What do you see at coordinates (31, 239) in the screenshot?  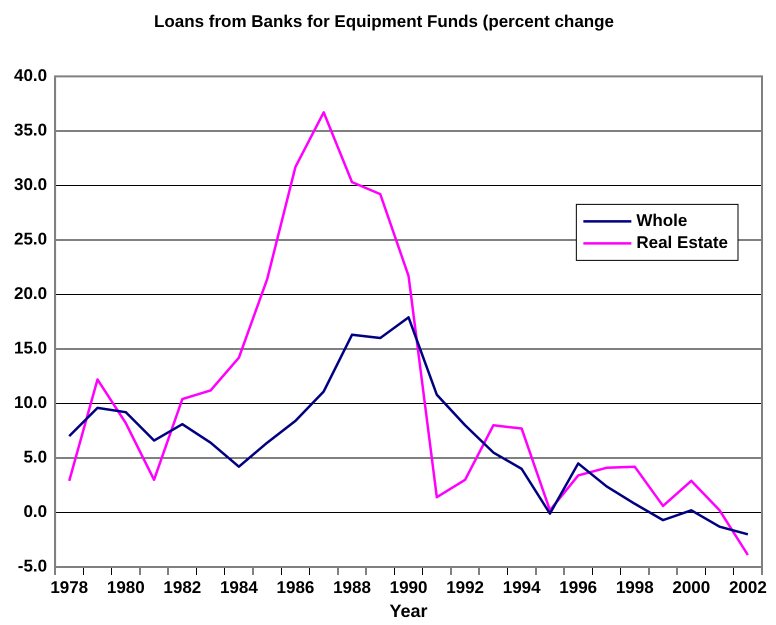 I see `y-tick-label: 25.0` at bounding box center [31, 239].